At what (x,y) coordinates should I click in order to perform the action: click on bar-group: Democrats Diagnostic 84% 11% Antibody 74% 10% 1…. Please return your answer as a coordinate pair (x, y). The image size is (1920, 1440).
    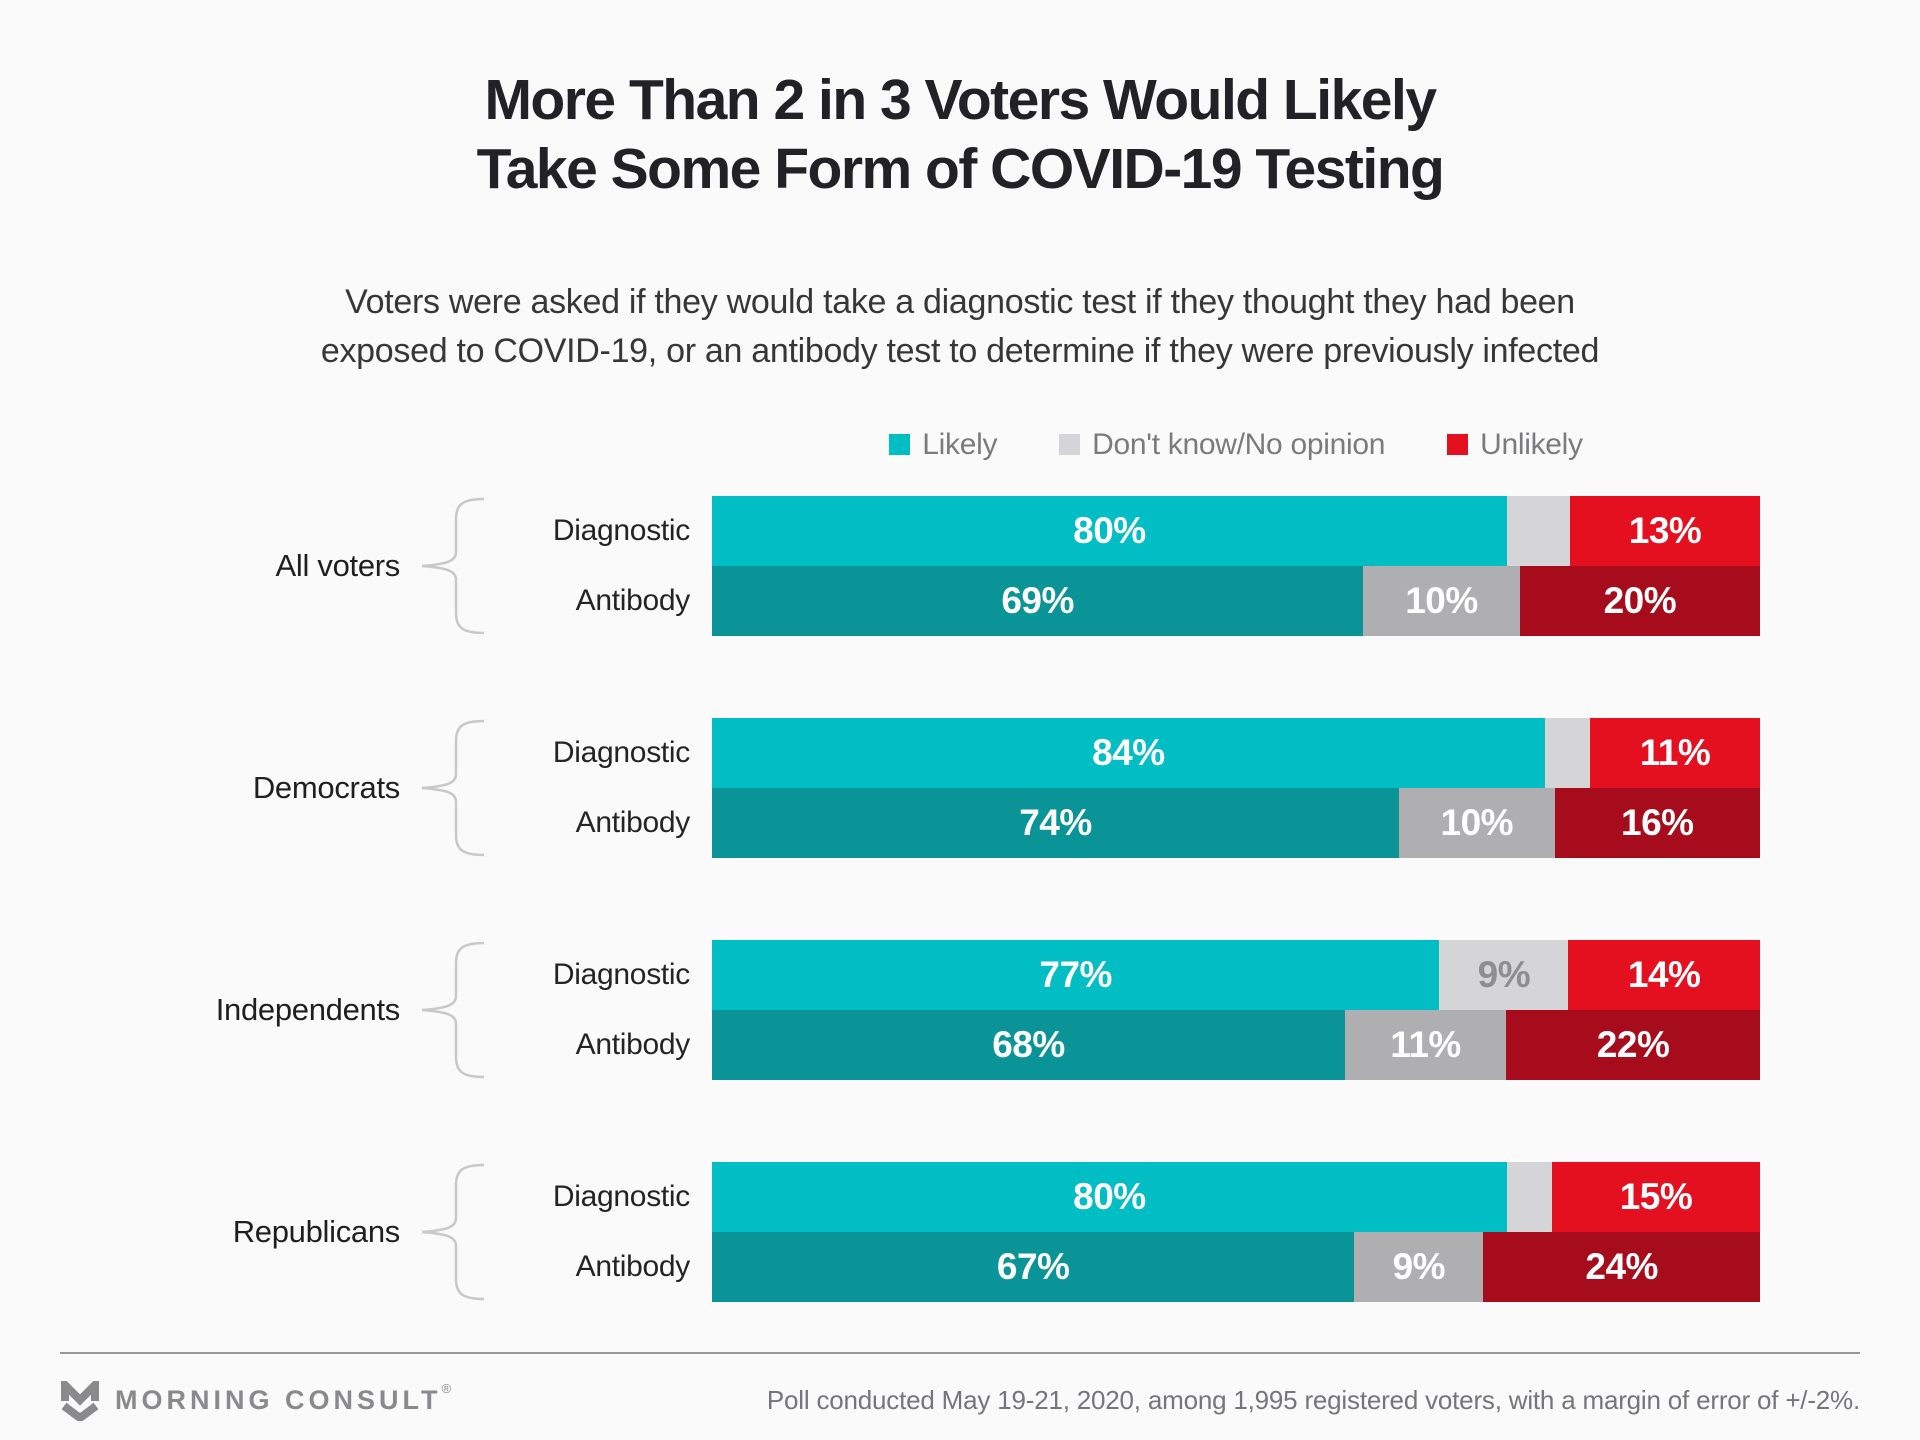
    Looking at the image, I should click on (880, 787).